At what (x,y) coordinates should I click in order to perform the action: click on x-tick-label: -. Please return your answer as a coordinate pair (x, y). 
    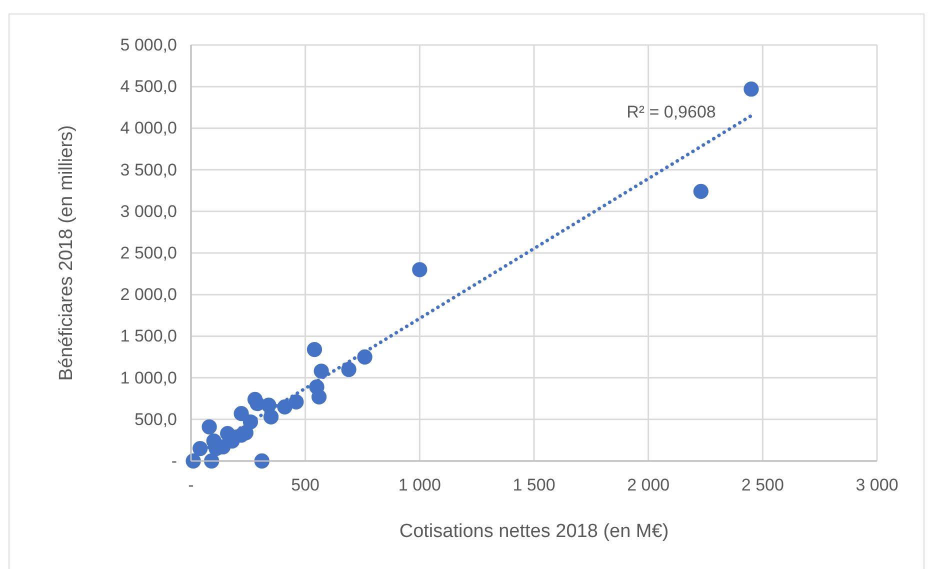
    Looking at the image, I should click on (191, 484).